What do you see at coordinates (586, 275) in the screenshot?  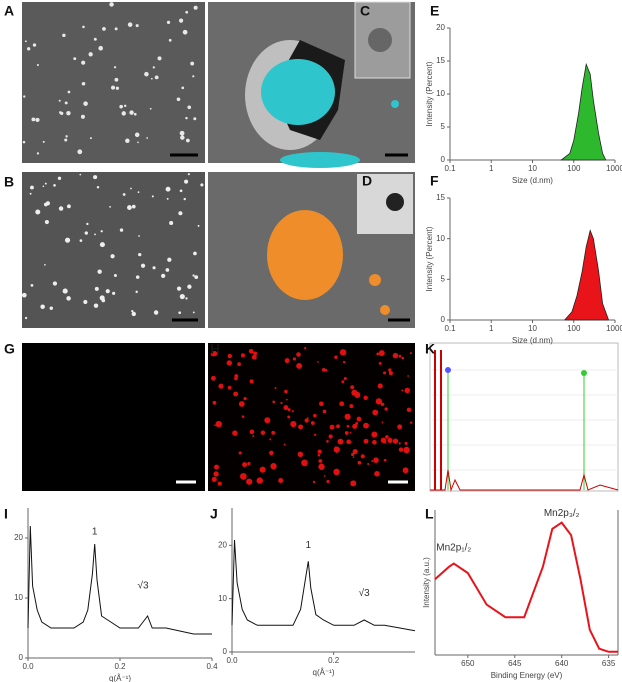 I see `area` at bounding box center [586, 275].